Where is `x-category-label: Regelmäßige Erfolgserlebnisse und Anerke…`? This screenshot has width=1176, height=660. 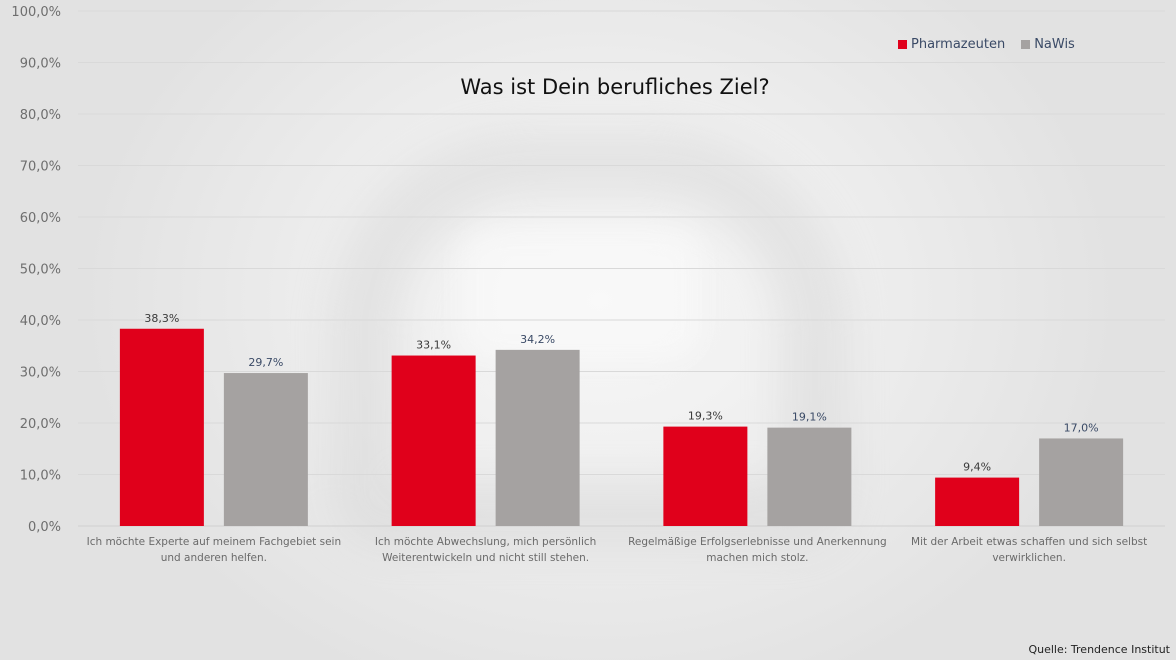
x-category-label: Regelmäßige Erfolgserlebnisse und Anerke… is located at coordinates (757, 542).